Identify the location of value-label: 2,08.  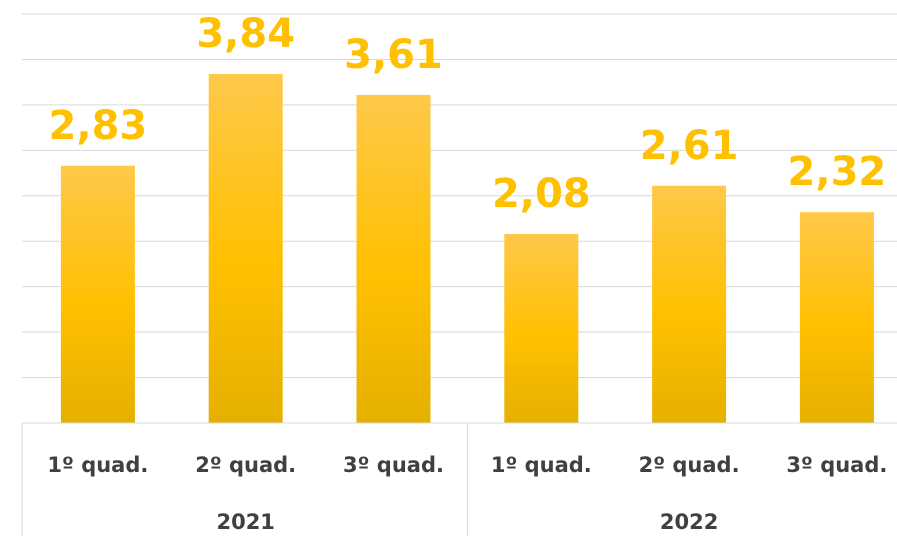
(541, 194).